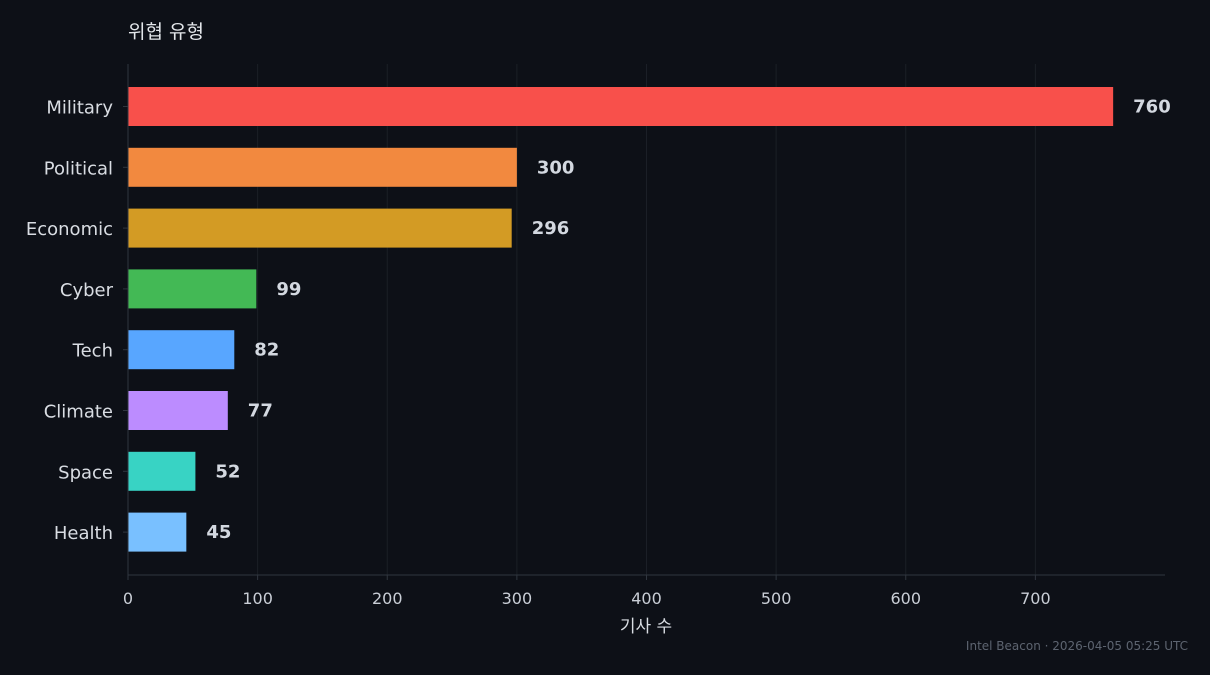 The width and height of the screenshot is (1210, 675). I want to click on value-label-tech: 82, so click(266, 350).